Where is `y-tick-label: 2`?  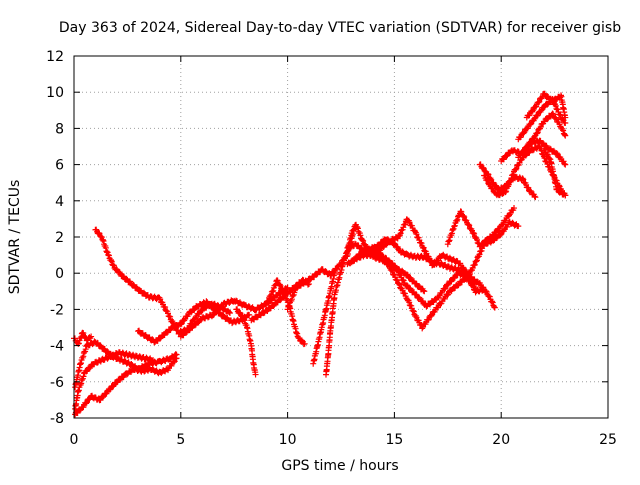 y-tick-label: 2 is located at coordinates (59, 238).